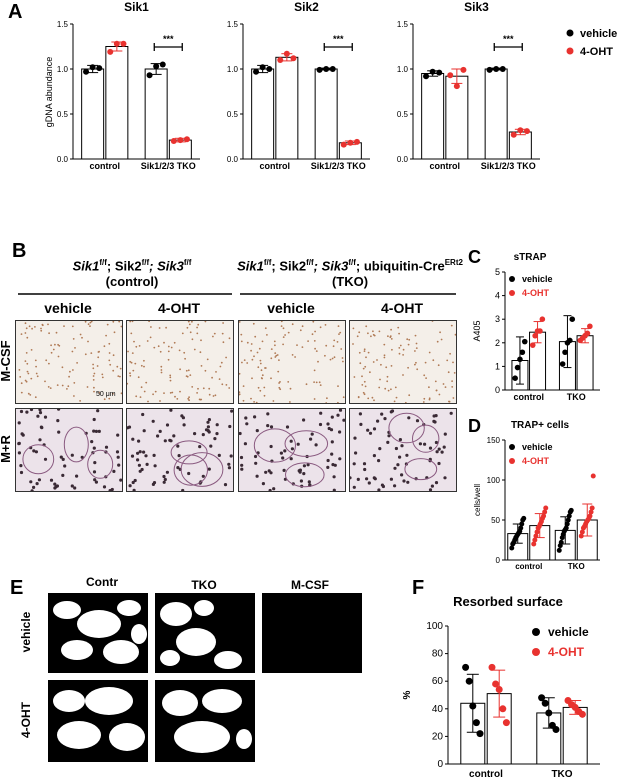 The height and width of the screenshot is (782, 617). Describe the element at coordinates (132, 265) in the screenshot. I see `genotype-control: Sik1f/f; Sik2f/f; Sik3f/f` at that location.